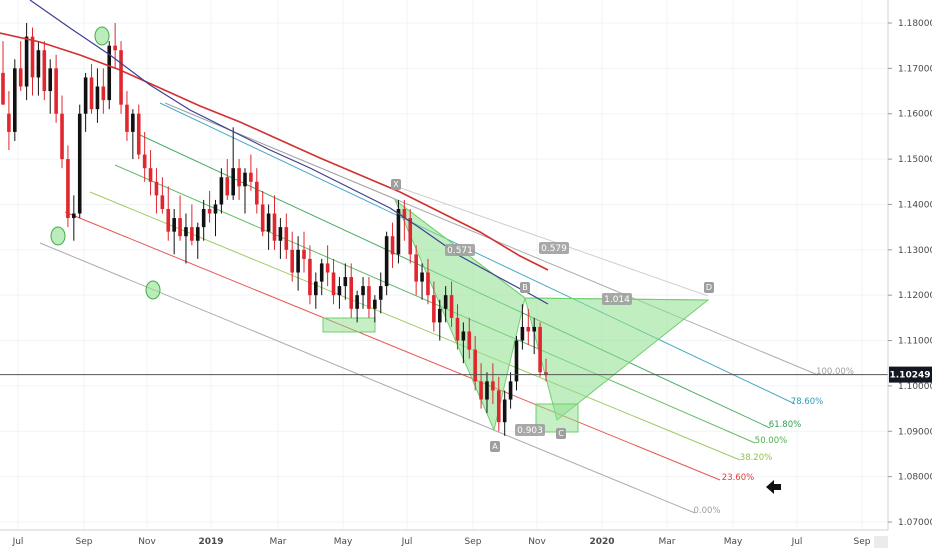 The width and height of the screenshot is (932, 550). I want to click on fib-label: 100.00%, so click(835, 372).